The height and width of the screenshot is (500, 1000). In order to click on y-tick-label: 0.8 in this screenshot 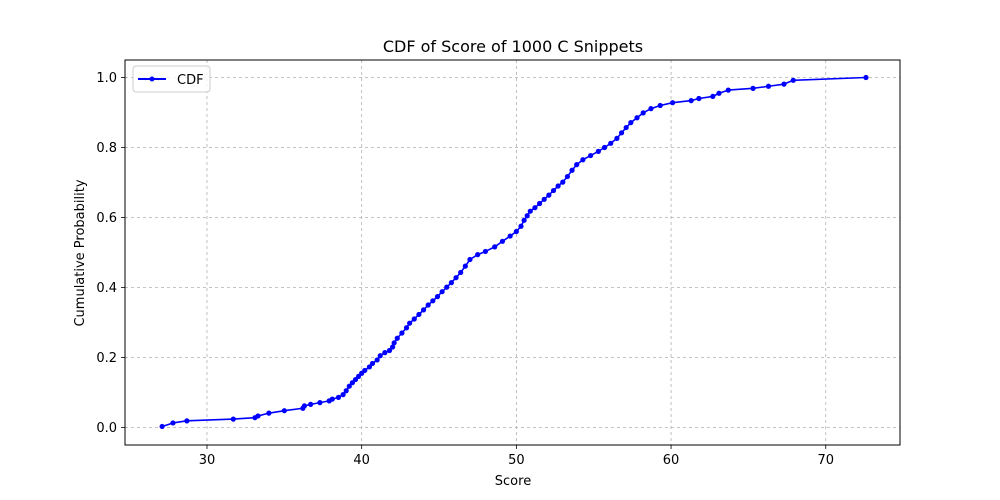, I will do `click(106, 148)`.